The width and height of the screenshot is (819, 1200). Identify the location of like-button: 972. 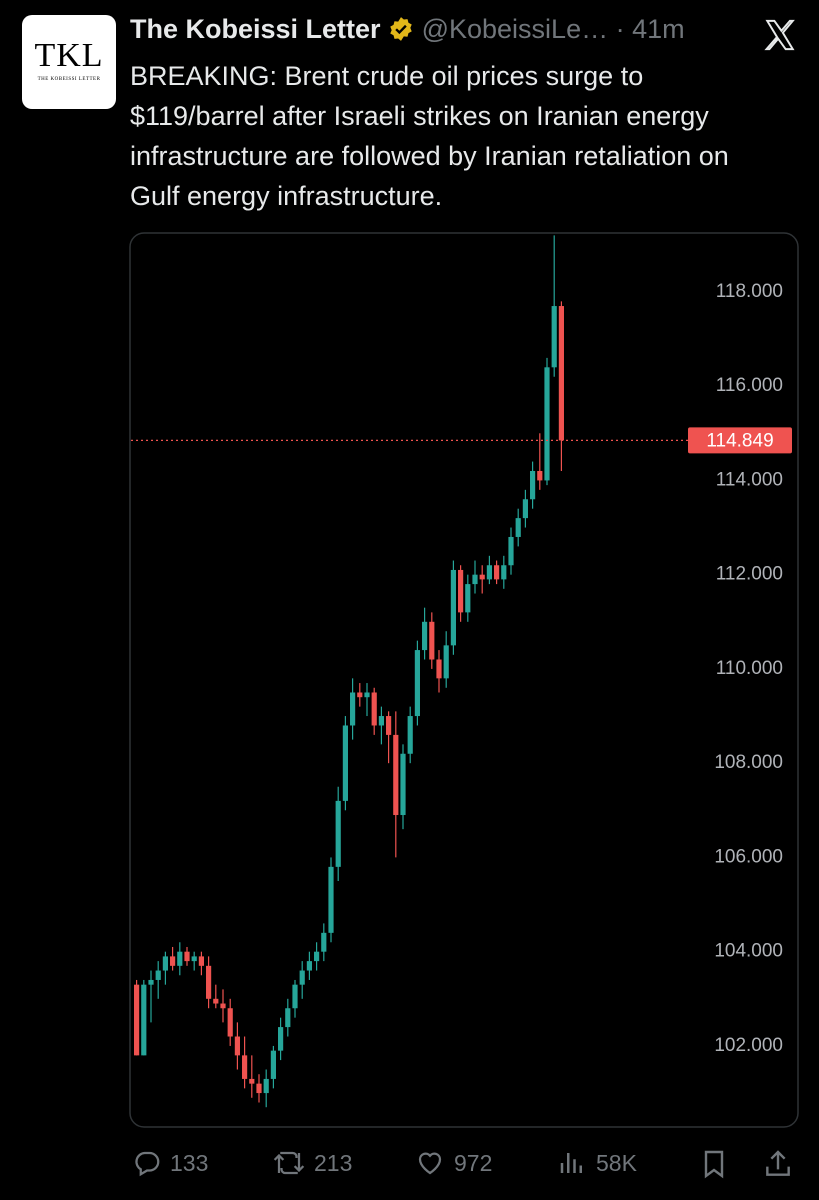
(453, 1163).